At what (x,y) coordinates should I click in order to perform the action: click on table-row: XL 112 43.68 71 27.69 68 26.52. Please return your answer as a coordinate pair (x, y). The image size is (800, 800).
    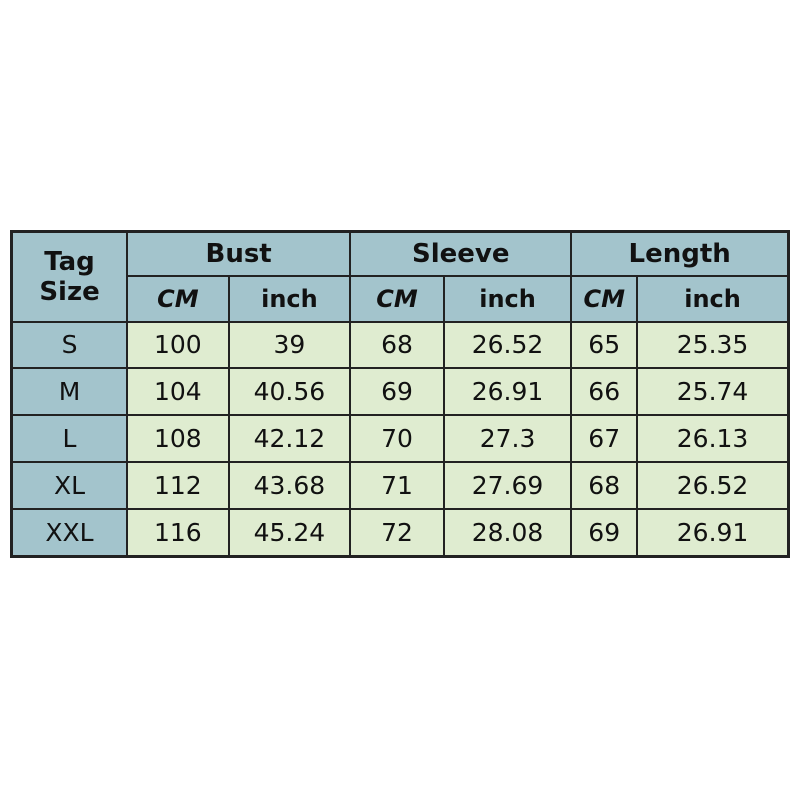
    Looking at the image, I should click on (400, 485).